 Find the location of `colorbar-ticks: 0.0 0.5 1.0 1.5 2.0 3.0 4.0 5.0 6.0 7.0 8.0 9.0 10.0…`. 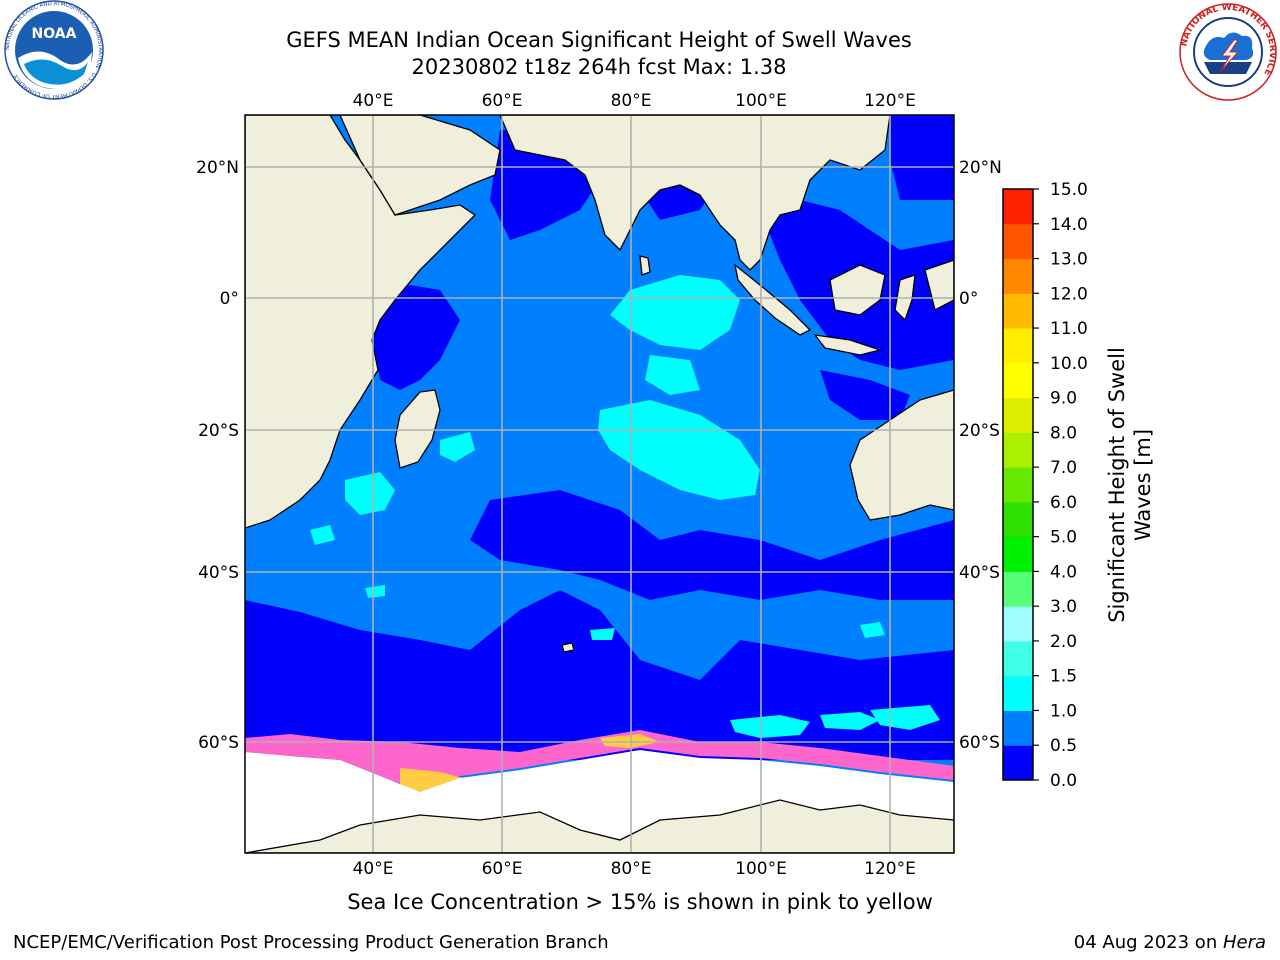

colorbar-ticks: 0.0 0.5 1.0 1.5 2.0 3.0 4.0 5.0 6.0 7.0 8.0 9.0 10.0… is located at coordinates (1060, 485).